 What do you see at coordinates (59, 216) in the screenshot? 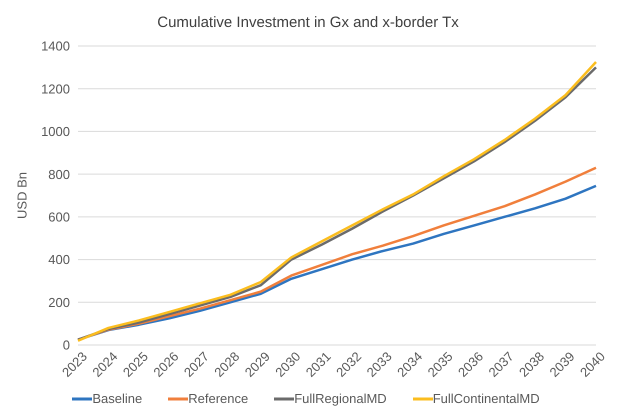
I see `y-tick-label: 600` at bounding box center [59, 216].